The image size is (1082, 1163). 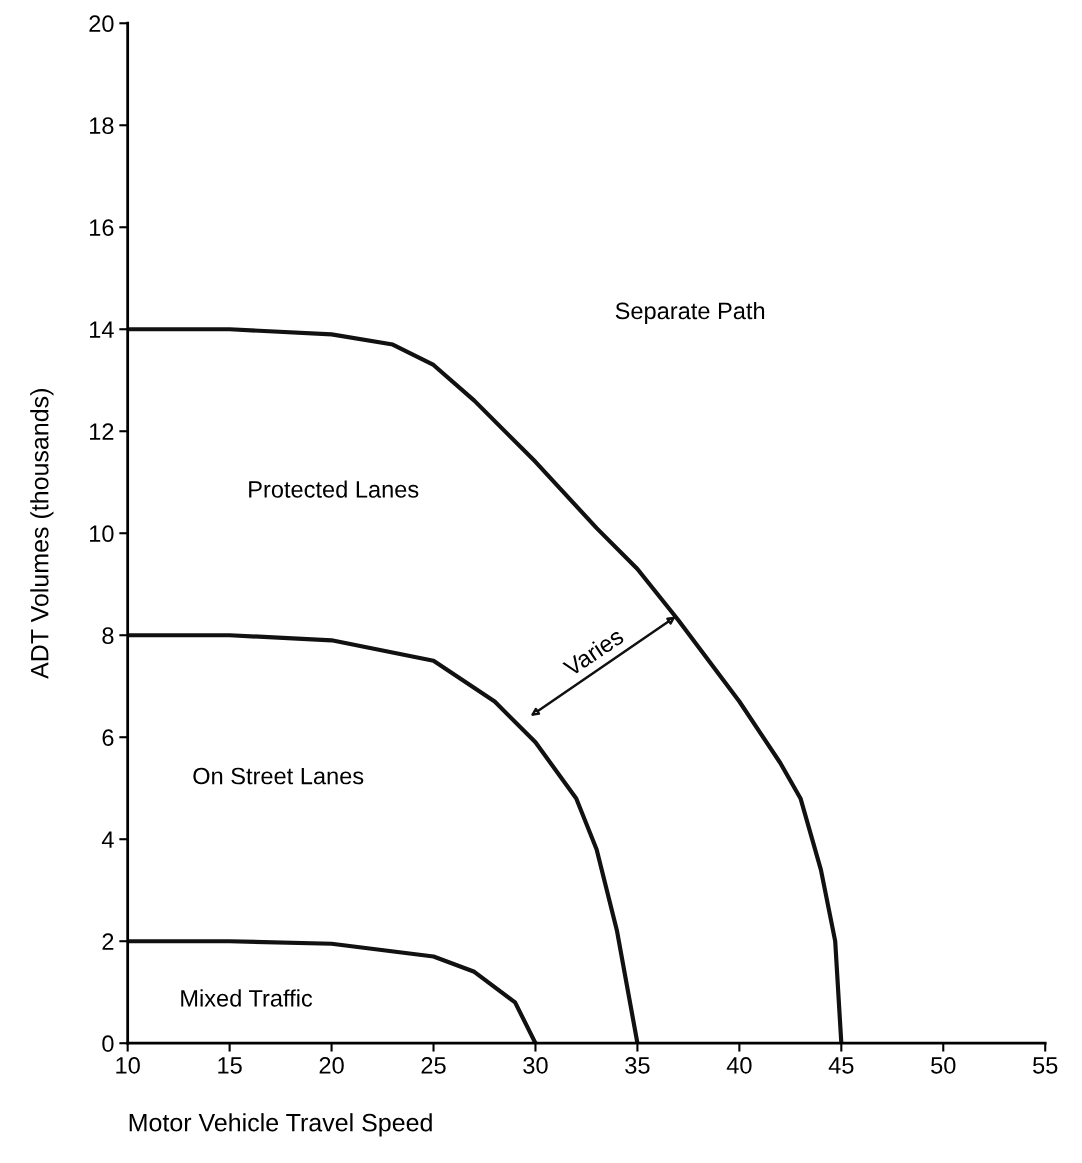 I want to click on x-tick-label: 25, so click(x=433, y=1065).